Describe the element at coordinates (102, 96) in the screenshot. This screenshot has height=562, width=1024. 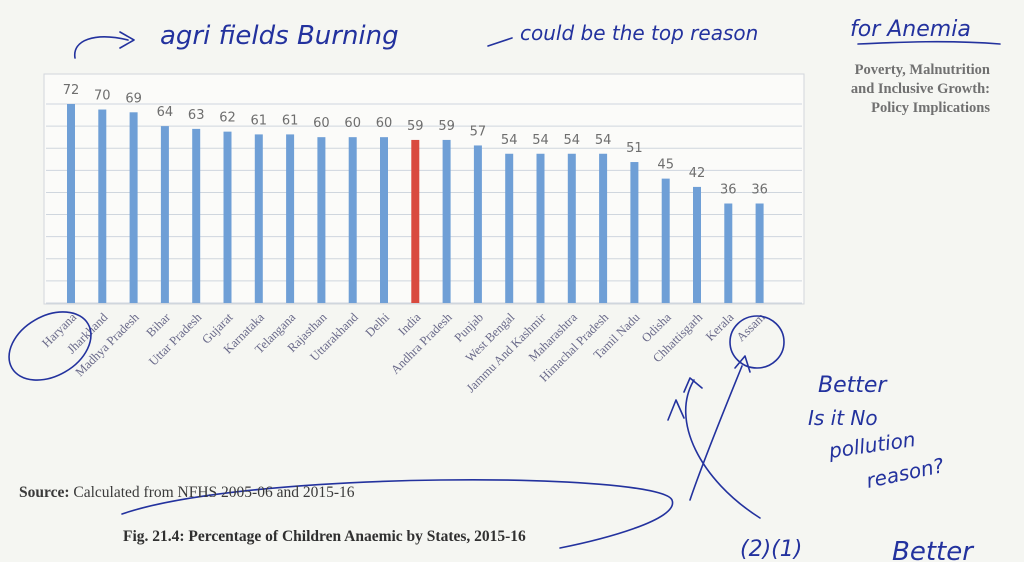
I see `value-label-jharkhand: 70` at that location.